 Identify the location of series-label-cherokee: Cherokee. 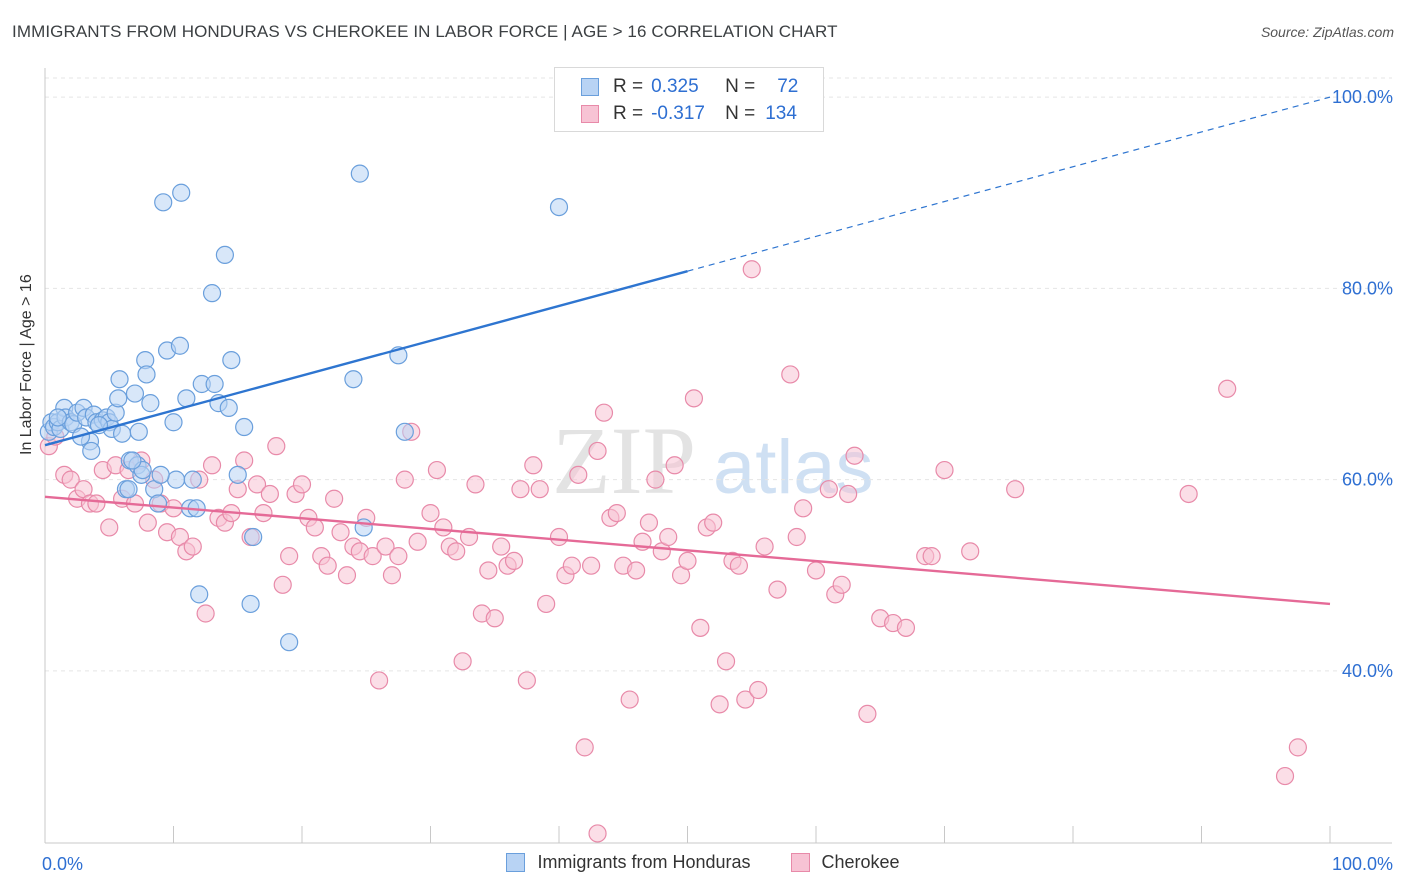
(860, 862).